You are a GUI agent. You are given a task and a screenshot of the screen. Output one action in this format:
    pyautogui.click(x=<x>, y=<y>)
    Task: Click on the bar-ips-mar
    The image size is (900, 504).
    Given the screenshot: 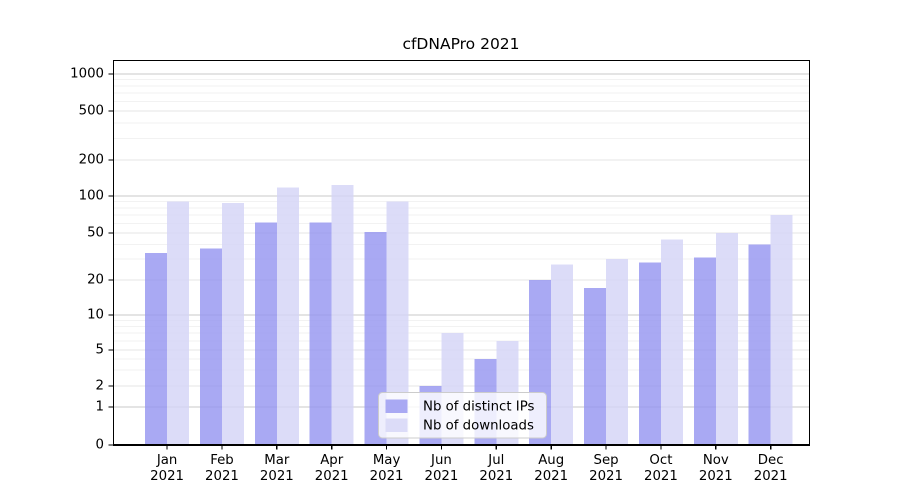 What is the action you would take?
    pyautogui.click(x=265, y=333)
    